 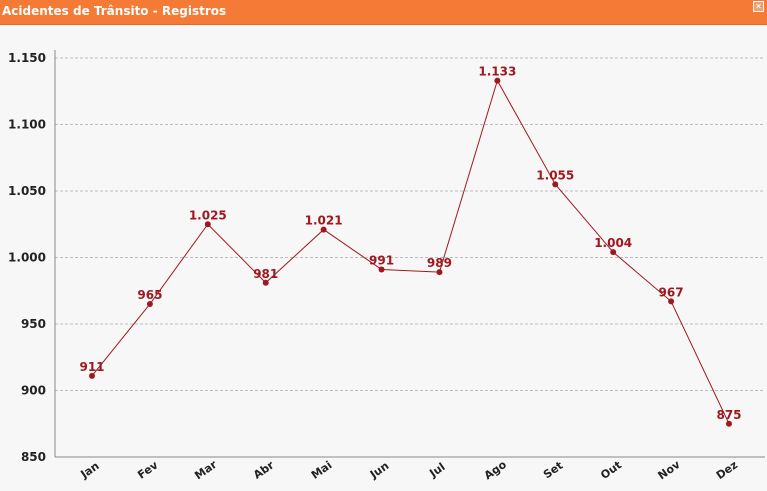 I want to click on data-label: 1.021, so click(x=324, y=221).